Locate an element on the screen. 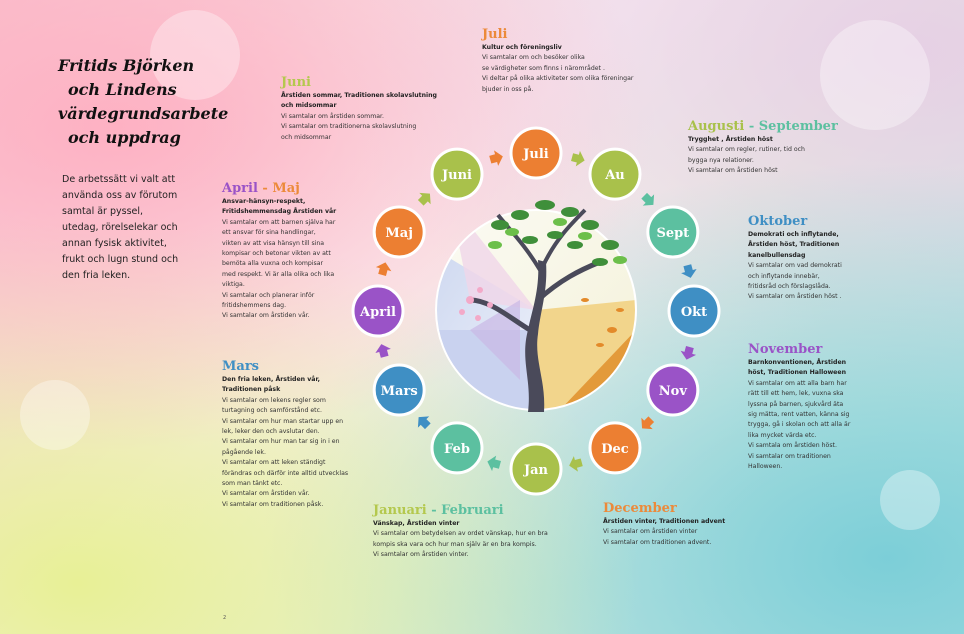 Image resolution: width=964 pixels, height=634 pixels. month-node: Feb is located at coordinates (457, 448).